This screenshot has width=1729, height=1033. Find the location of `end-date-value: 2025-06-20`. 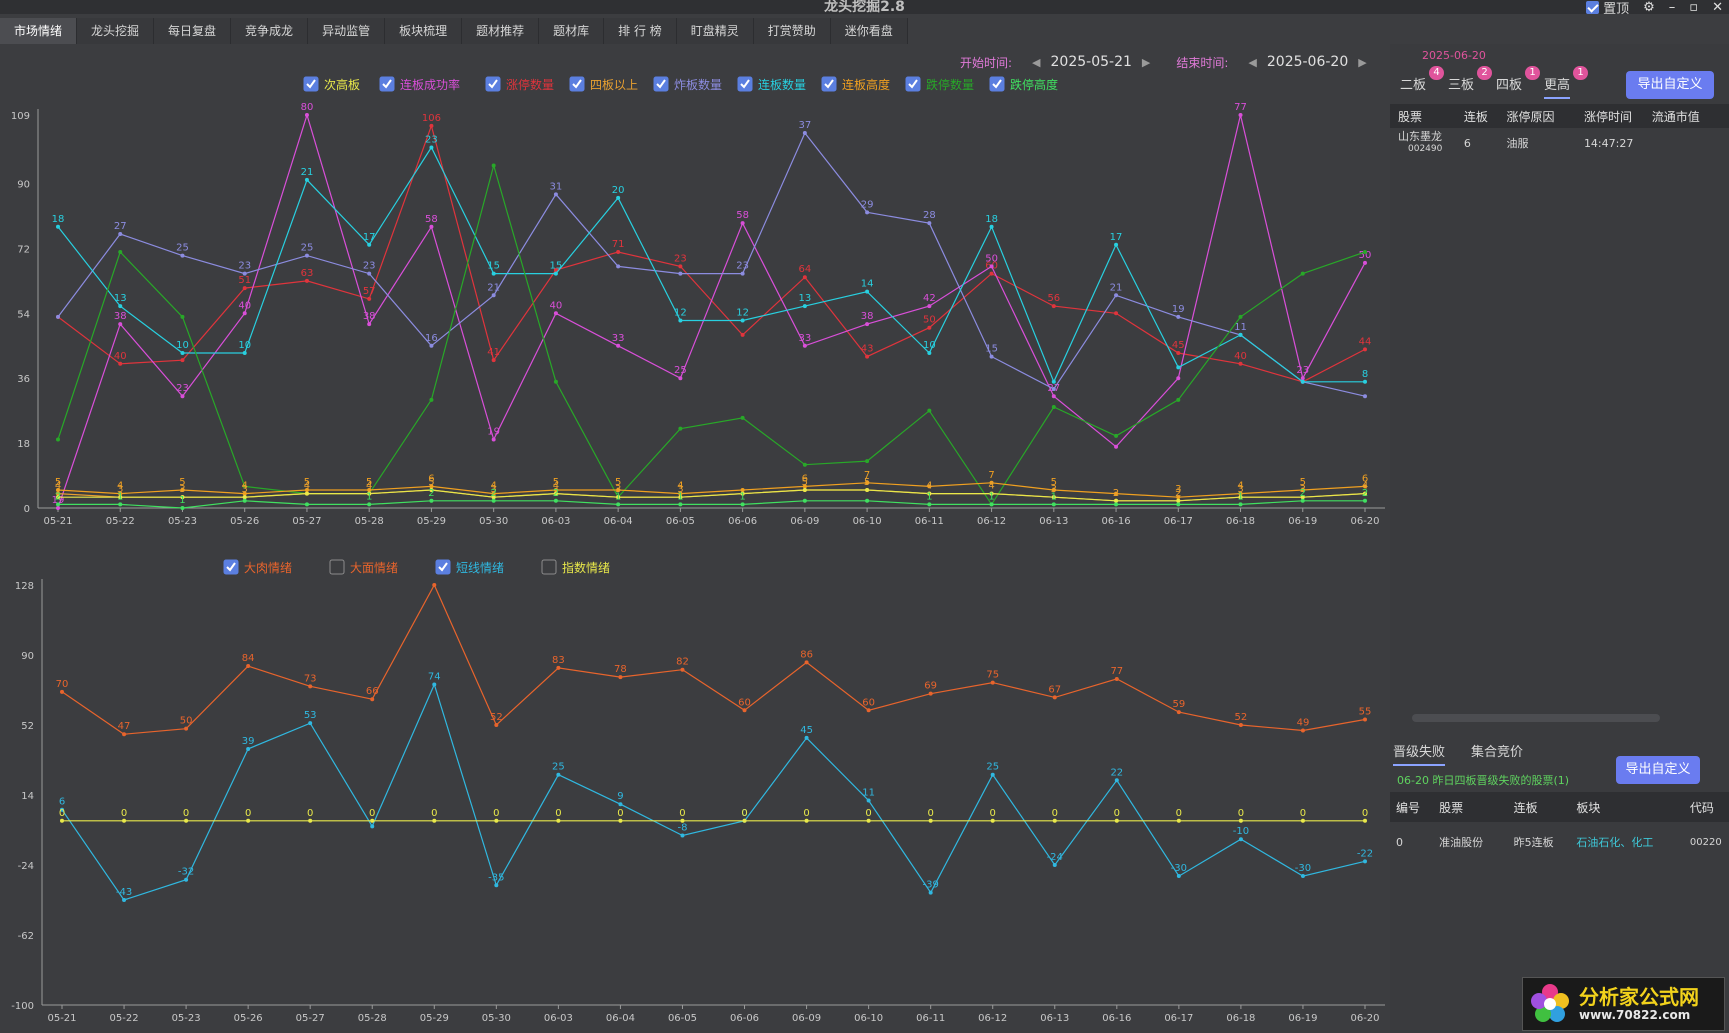

end-date-value: 2025-06-20 is located at coordinates (1307, 62).